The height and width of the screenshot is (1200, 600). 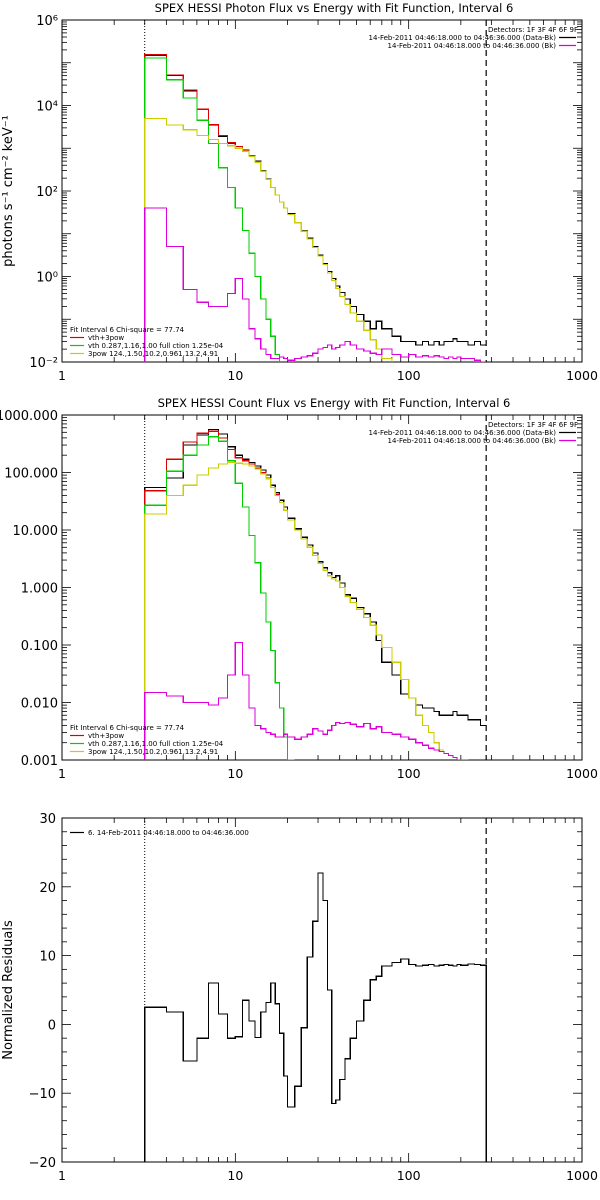 I want to click on y-tick-label: 10⁴, so click(x=47, y=107).